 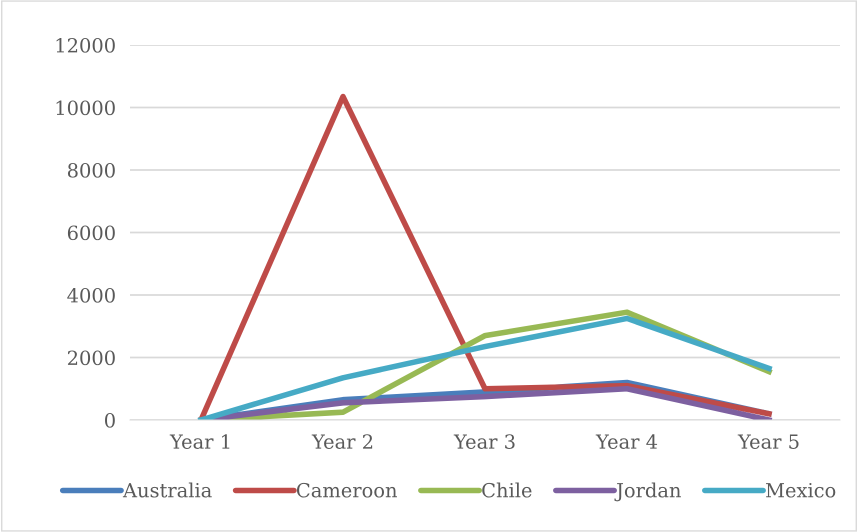 What do you see at coordinates (91, 358) in the screenshot?
I see `y-tick-label: 2000` at bounding box center [91, 358].